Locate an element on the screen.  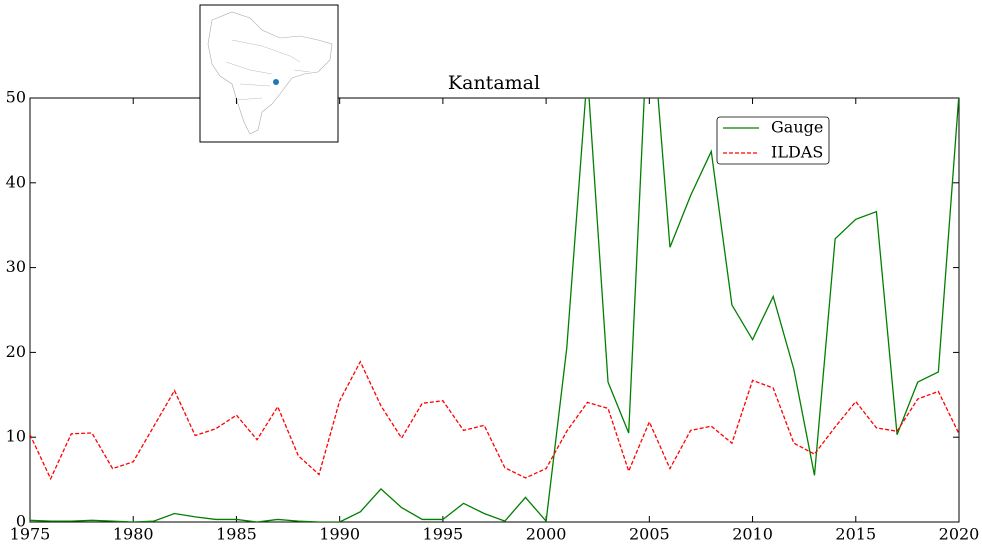
x-tick-label: 1995 is located at coordinates (443, 534).